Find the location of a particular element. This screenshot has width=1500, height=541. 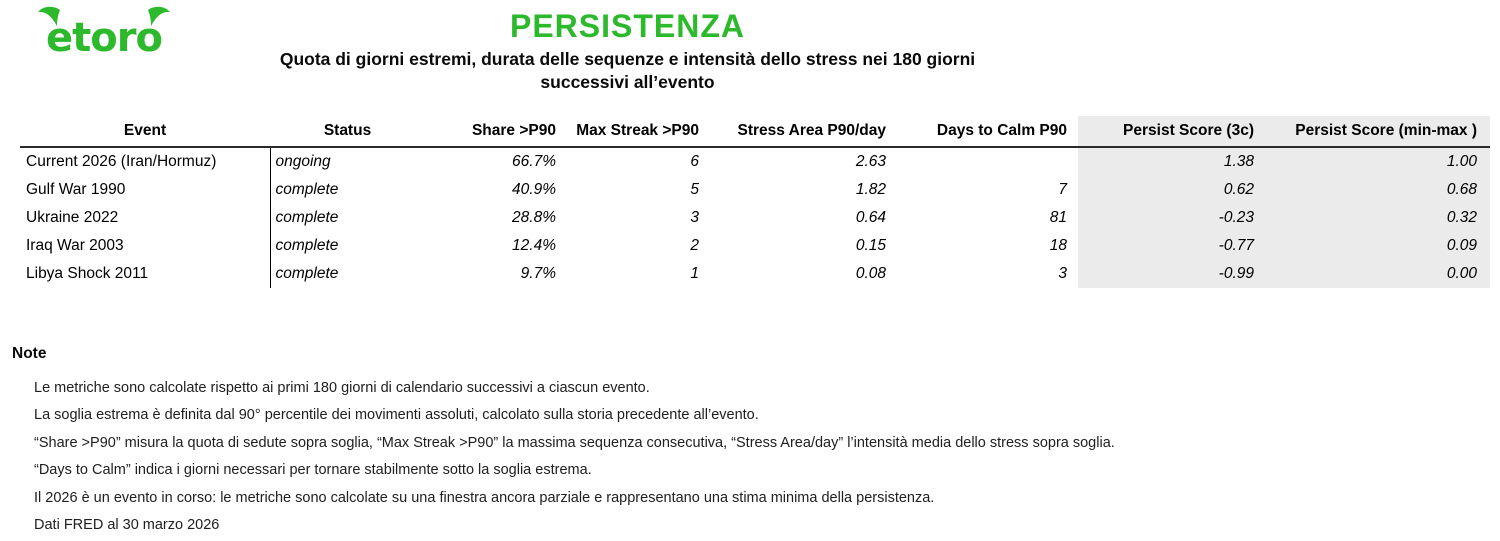

column-header-max-streak: Max Streak >P90 is located at coordinates (634, 132).